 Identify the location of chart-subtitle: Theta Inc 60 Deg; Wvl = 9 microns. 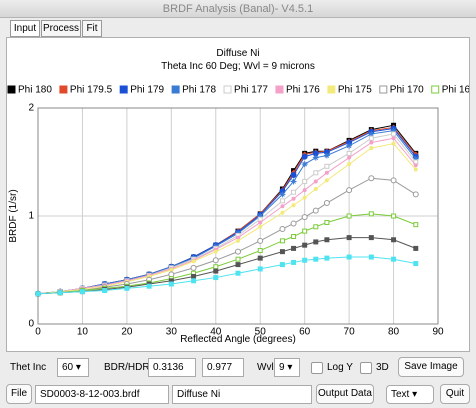
(238, 66).